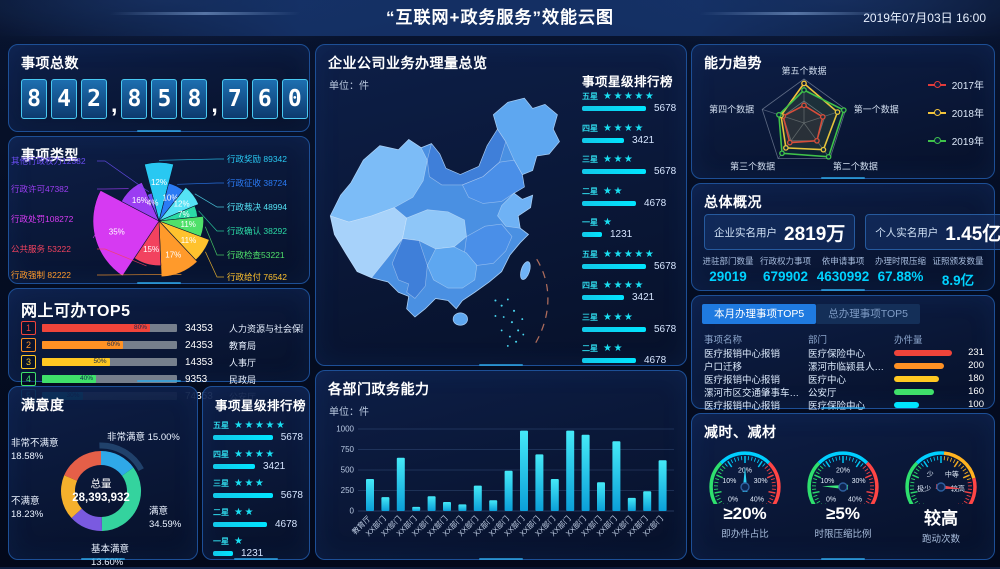 The height and width of the screenshot is (569, 1000). Describe the element at coordinates (257, 183) in the screenshot. I see `svg-text: 行政征收 38724` at that location.